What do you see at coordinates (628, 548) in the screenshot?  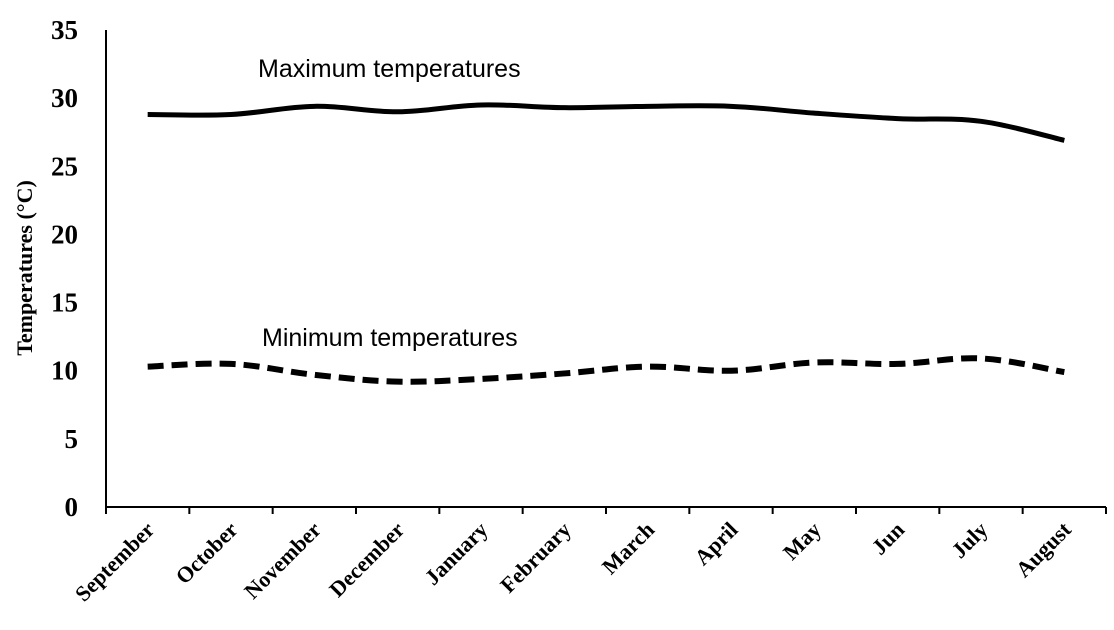 I see `x-tick-label: March` at bounding box center [628, 548].